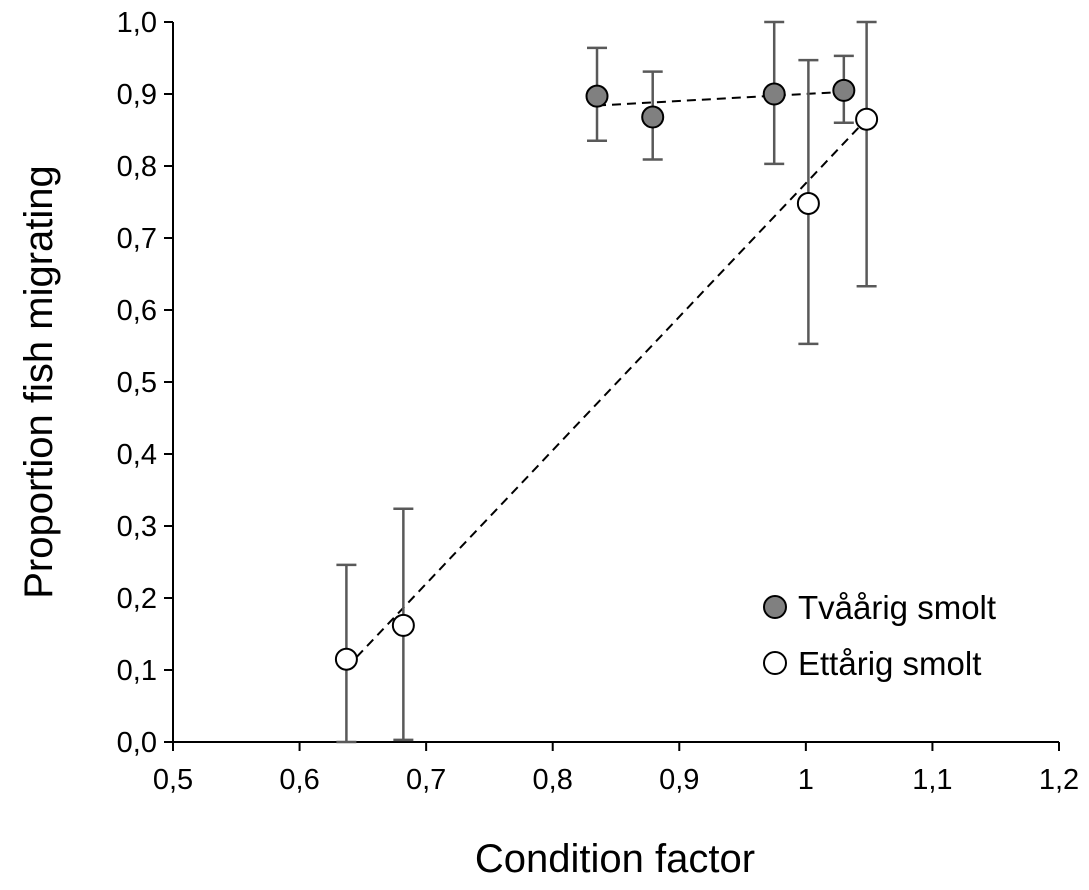 This screenshot has width=1089, height=890. What do you see at coordinates (137, 599) in the screenshot?
I see `y-tick-label: 0,2` at bounding box center [137, 599].